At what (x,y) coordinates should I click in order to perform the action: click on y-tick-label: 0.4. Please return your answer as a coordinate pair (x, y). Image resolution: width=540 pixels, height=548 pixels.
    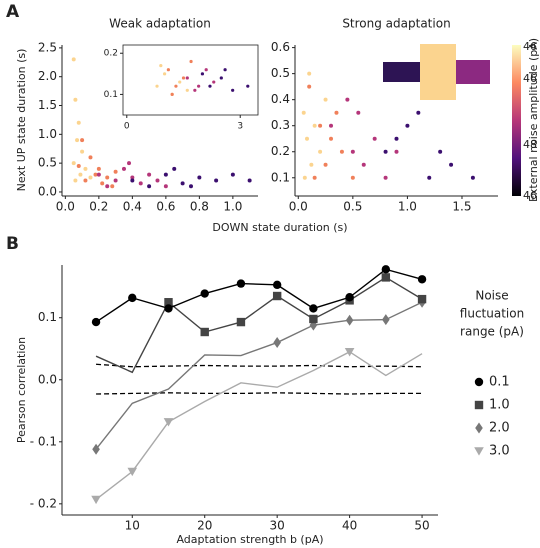
    Looking at the image, I should click on (280, 99).